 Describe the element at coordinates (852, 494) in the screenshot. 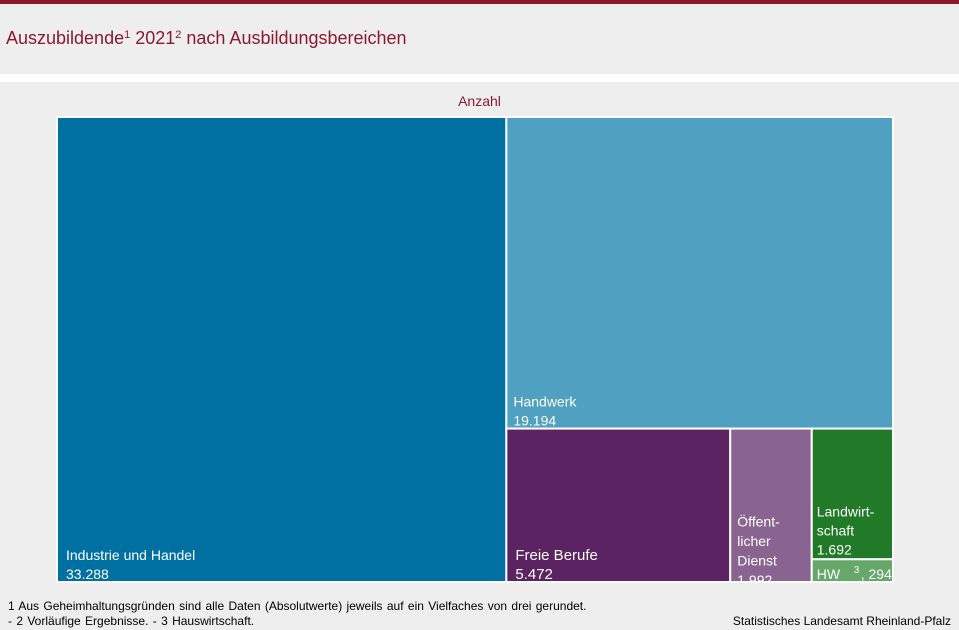

I see `tile-landwirtschaft` at that location.